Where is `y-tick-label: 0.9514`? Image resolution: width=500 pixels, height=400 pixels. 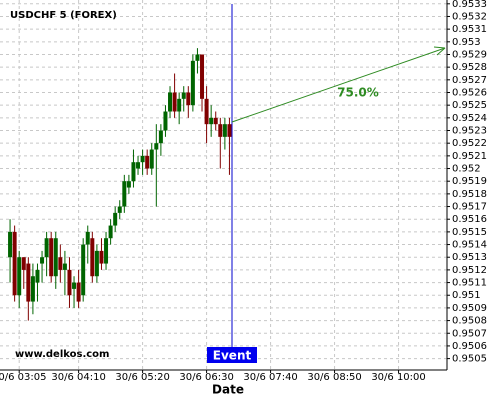 y-tick-label: 0.9514 is located at coordinates (469, 245).